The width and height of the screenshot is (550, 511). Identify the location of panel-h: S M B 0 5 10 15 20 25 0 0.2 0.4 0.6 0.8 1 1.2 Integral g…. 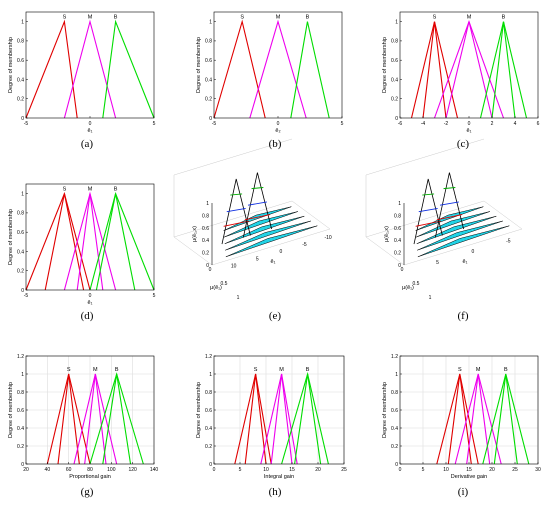
(271, 417).